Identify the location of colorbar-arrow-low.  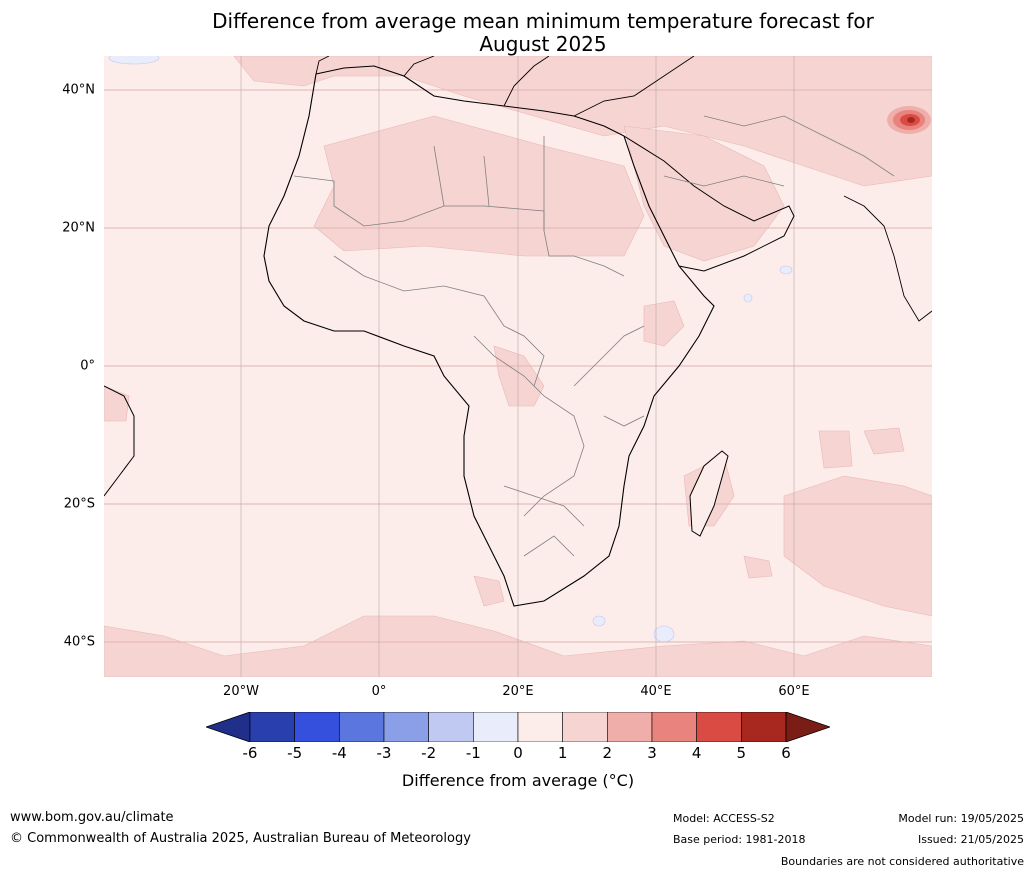
(228, 727).